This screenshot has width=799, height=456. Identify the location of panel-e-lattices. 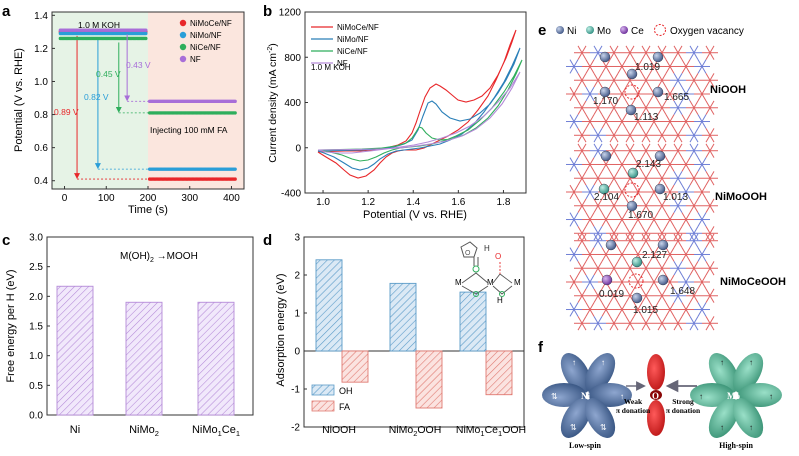
(642, 188).